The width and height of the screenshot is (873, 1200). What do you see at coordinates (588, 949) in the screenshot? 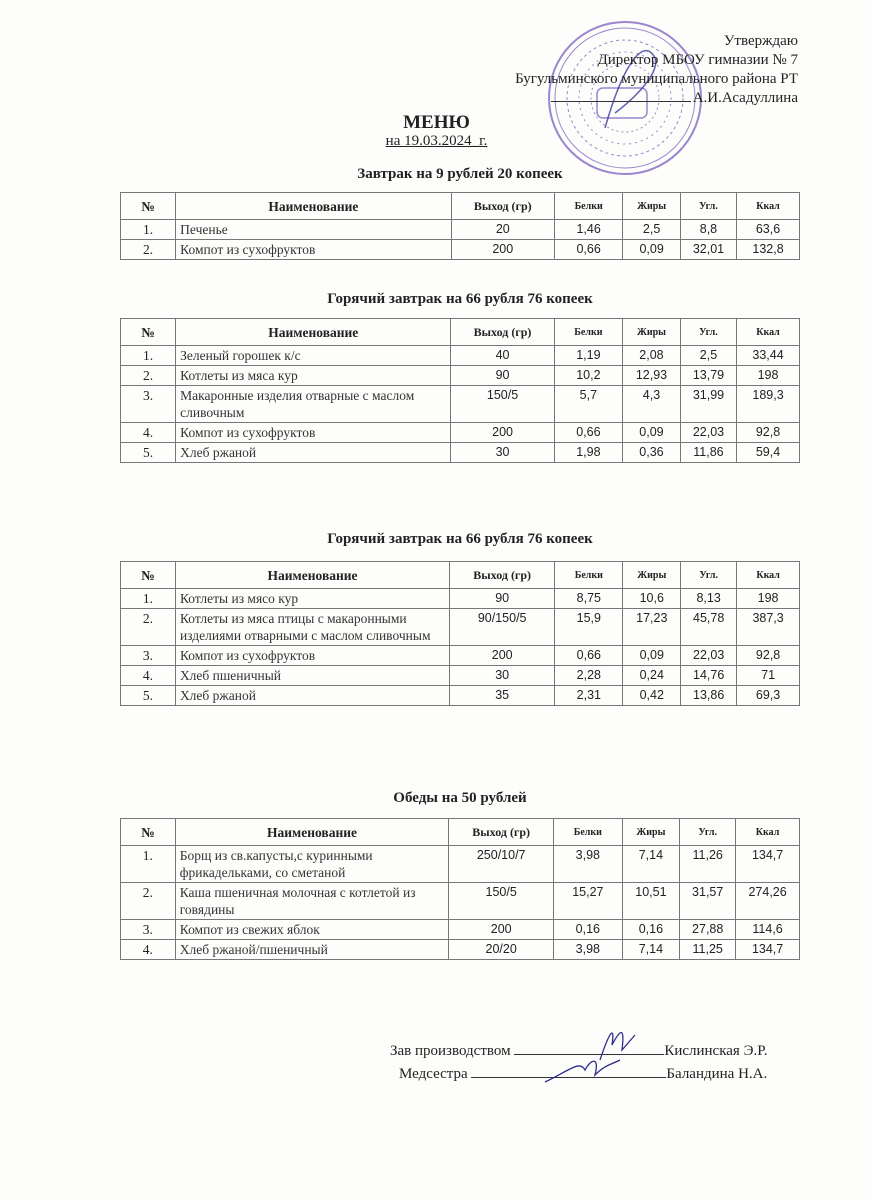
I see `table-cell: 3,98` at bounding box center [588, 949].